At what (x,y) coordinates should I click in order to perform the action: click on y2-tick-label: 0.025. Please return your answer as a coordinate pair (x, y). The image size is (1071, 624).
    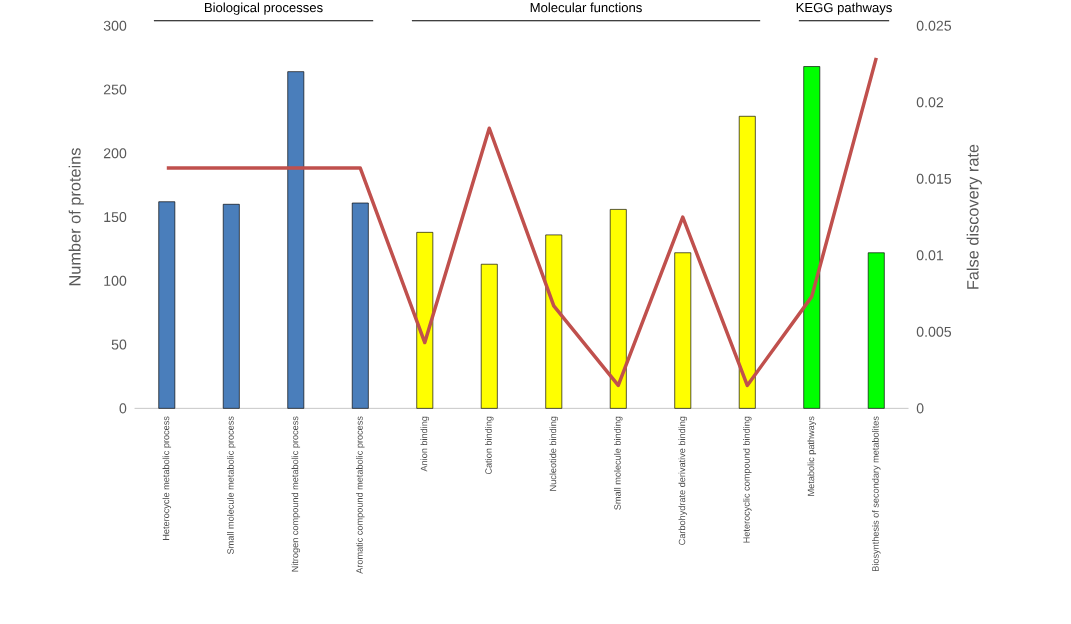
    Looking at the image, I should click on (934, 25).